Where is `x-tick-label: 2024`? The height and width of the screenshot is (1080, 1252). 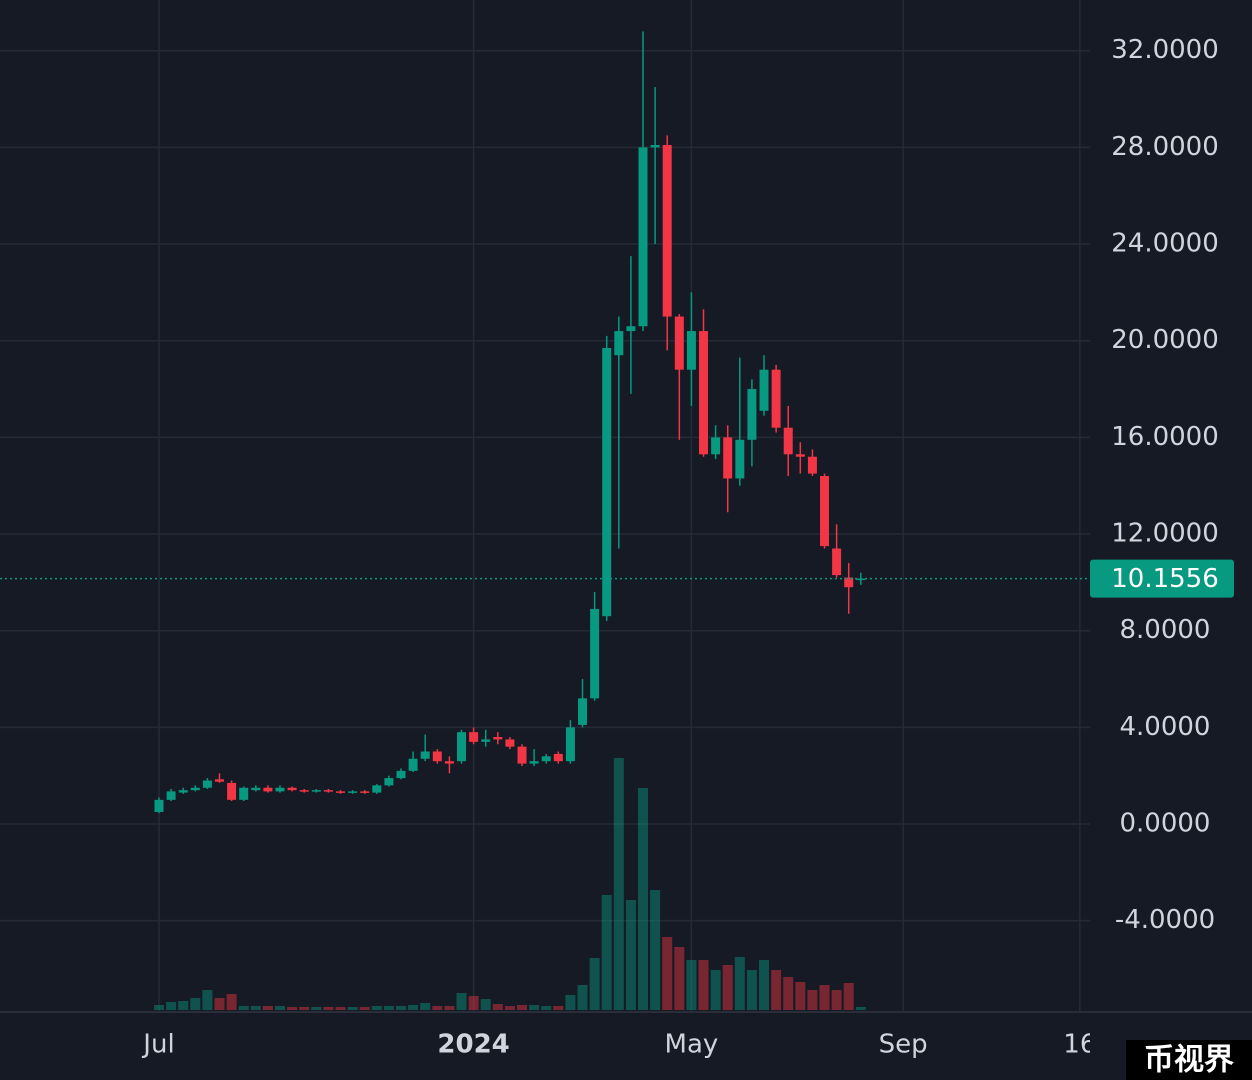 x-tick-label: 2024 is located at coordinates (473, 1045).